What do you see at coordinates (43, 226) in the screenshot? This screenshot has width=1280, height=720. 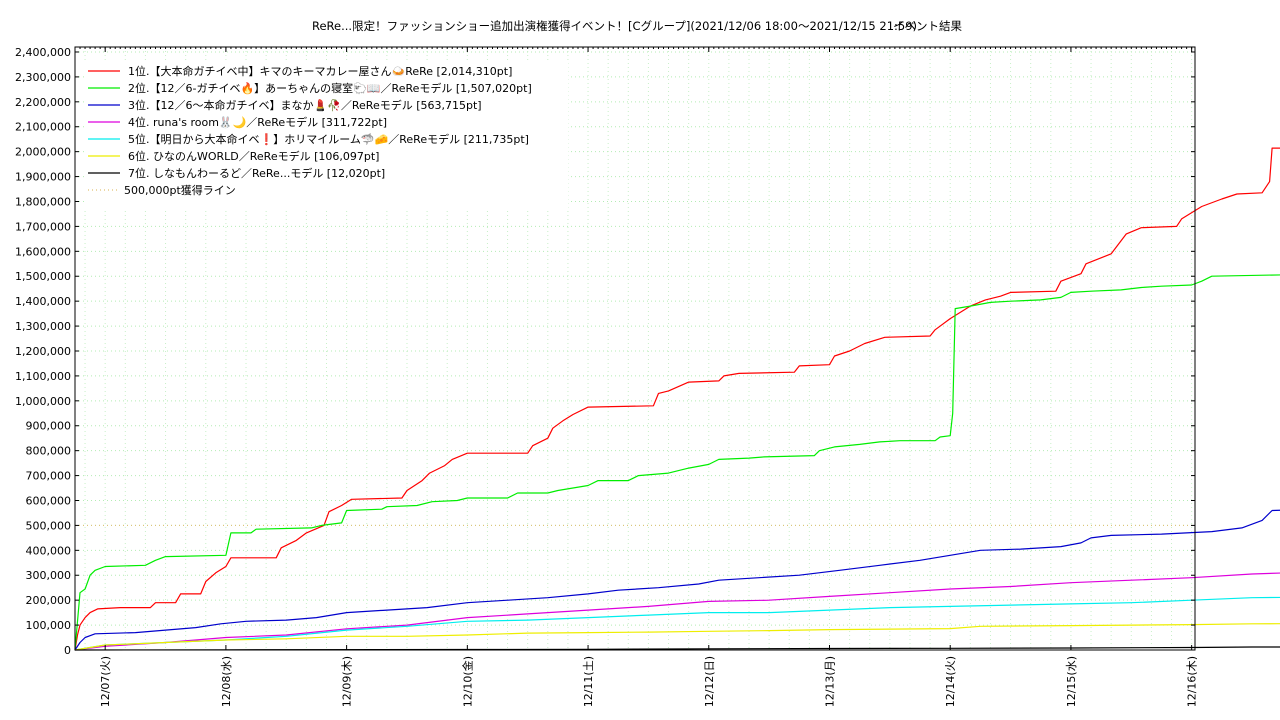 I see `y-tick-label: 1,700,000` at bounding box center [43, 226].